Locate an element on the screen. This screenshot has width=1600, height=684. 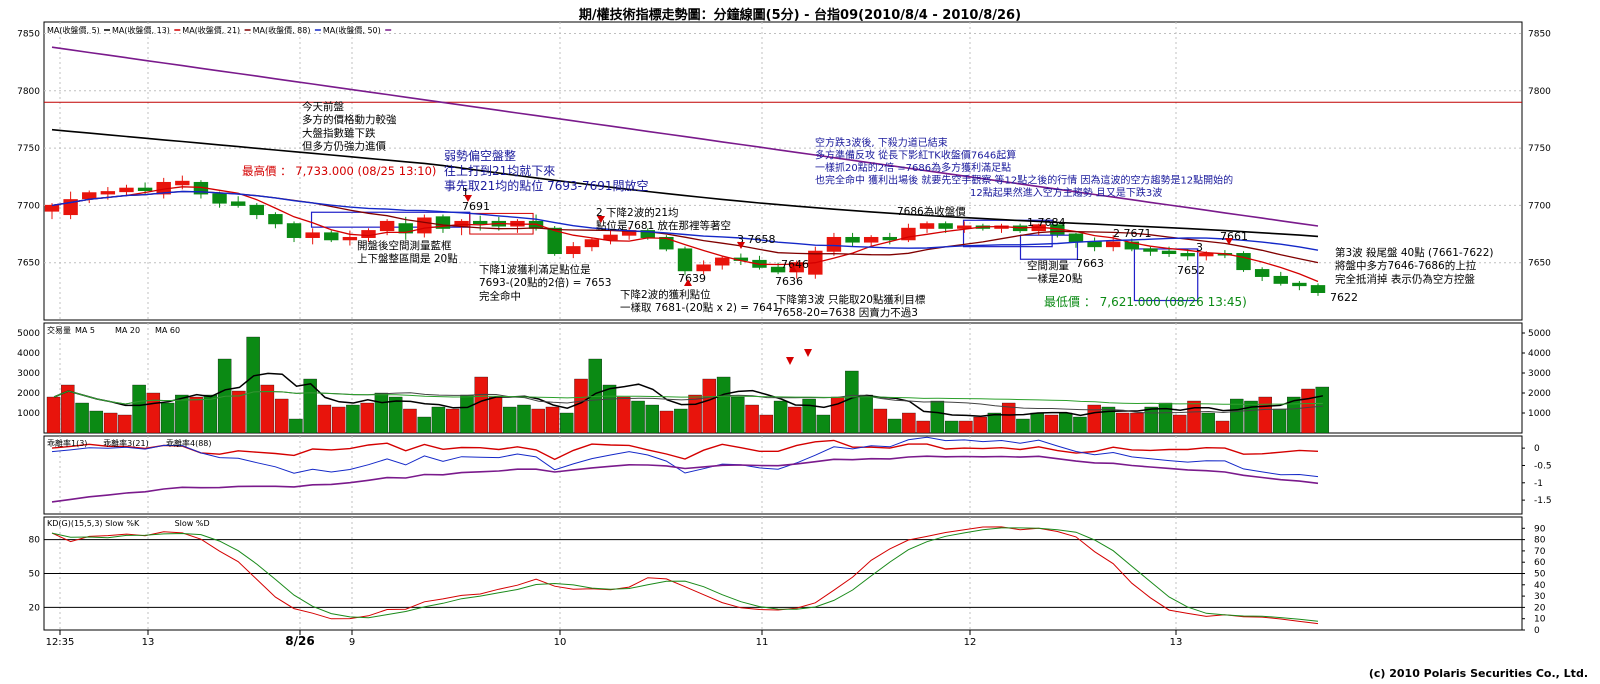
kd-y-tick-label-right: 80 is located at coordinates (1540, 541).